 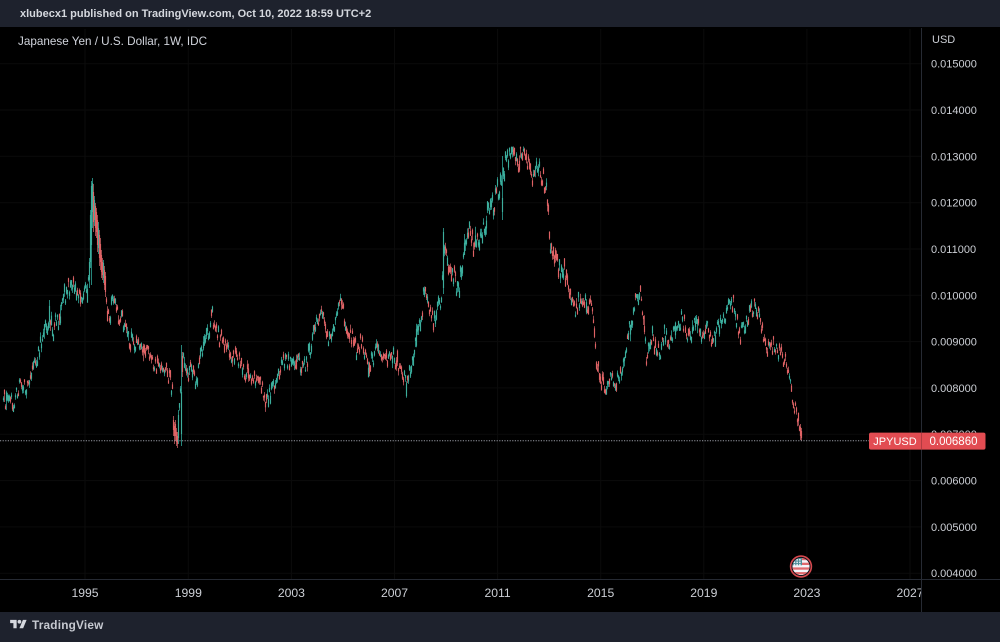 I want to click on svg-text: 0.012000, so click(x=954, y=204).